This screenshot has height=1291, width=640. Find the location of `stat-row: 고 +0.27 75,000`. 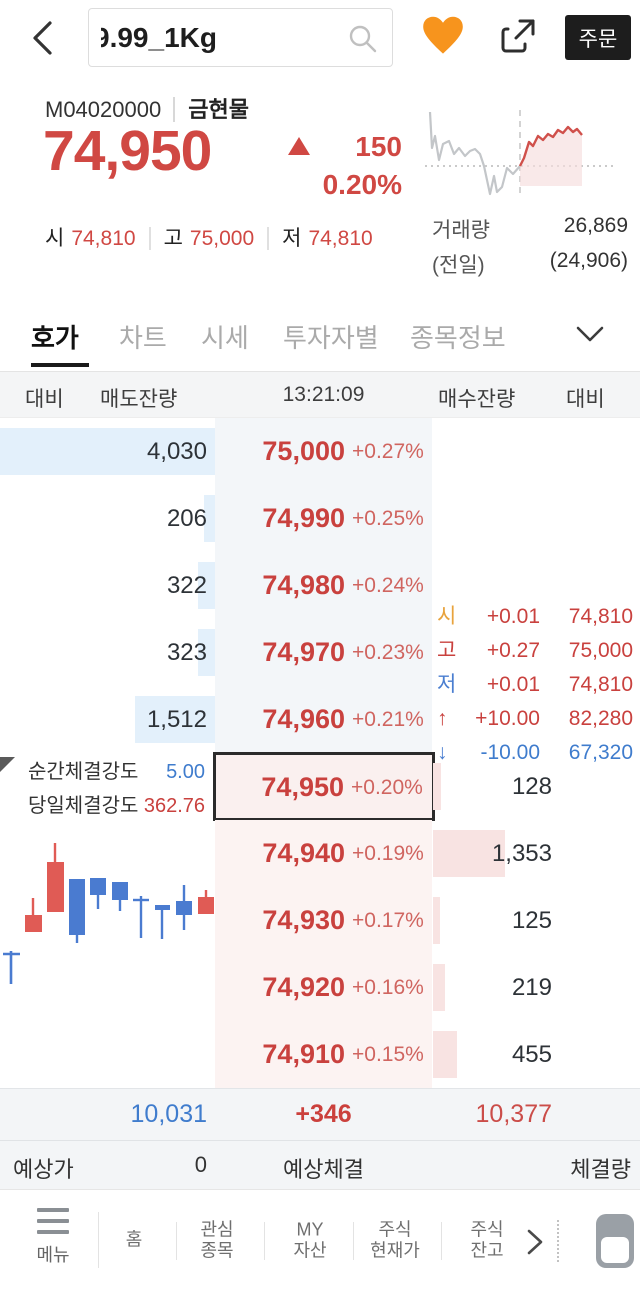

stat-row: 고 +0.27 75,000 is located at coordinates (535, 651).